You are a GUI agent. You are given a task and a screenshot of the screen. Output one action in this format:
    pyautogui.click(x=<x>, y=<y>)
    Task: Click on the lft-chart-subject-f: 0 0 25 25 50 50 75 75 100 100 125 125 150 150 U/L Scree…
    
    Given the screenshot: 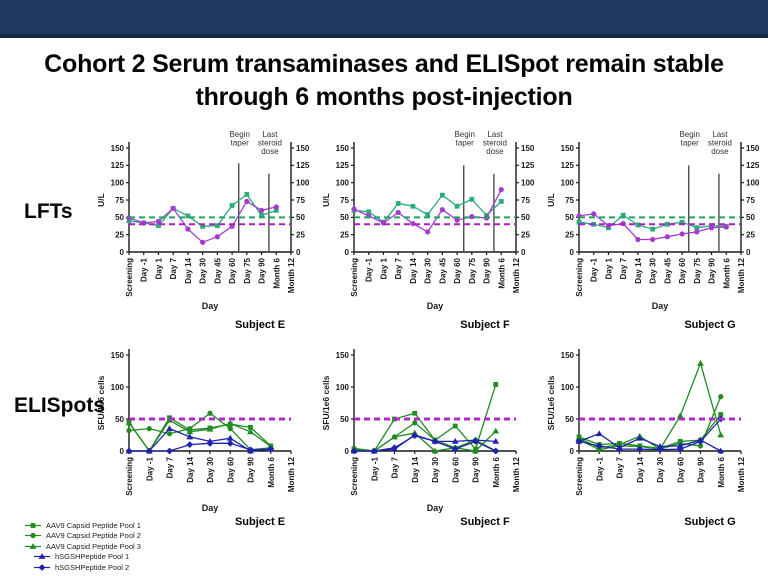 What is the action you would take?
    pyautogui.click(x=428, y=220)
    